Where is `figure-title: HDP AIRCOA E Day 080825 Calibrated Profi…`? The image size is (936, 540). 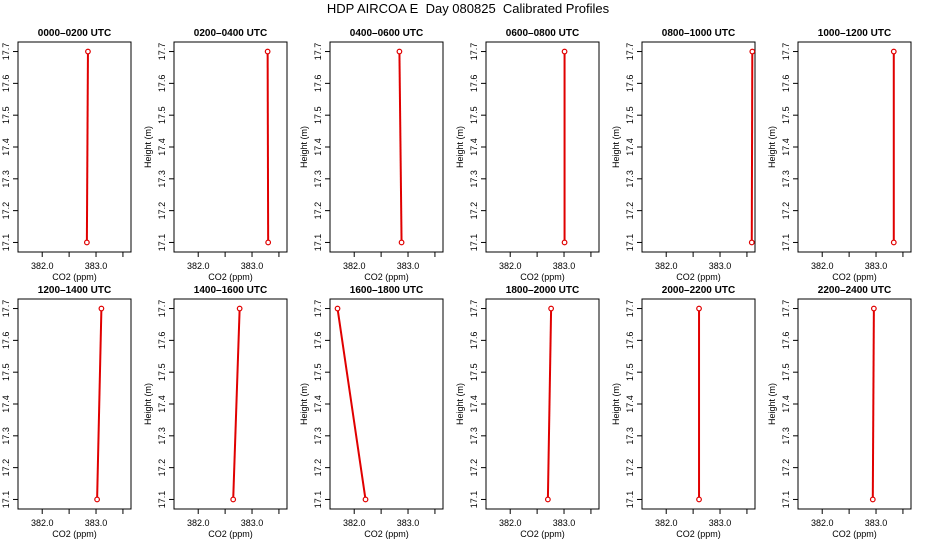 figure-title: HDP AIRCOA E Day 080825 Calibrated Profi… is located at coordinates (468, 8).